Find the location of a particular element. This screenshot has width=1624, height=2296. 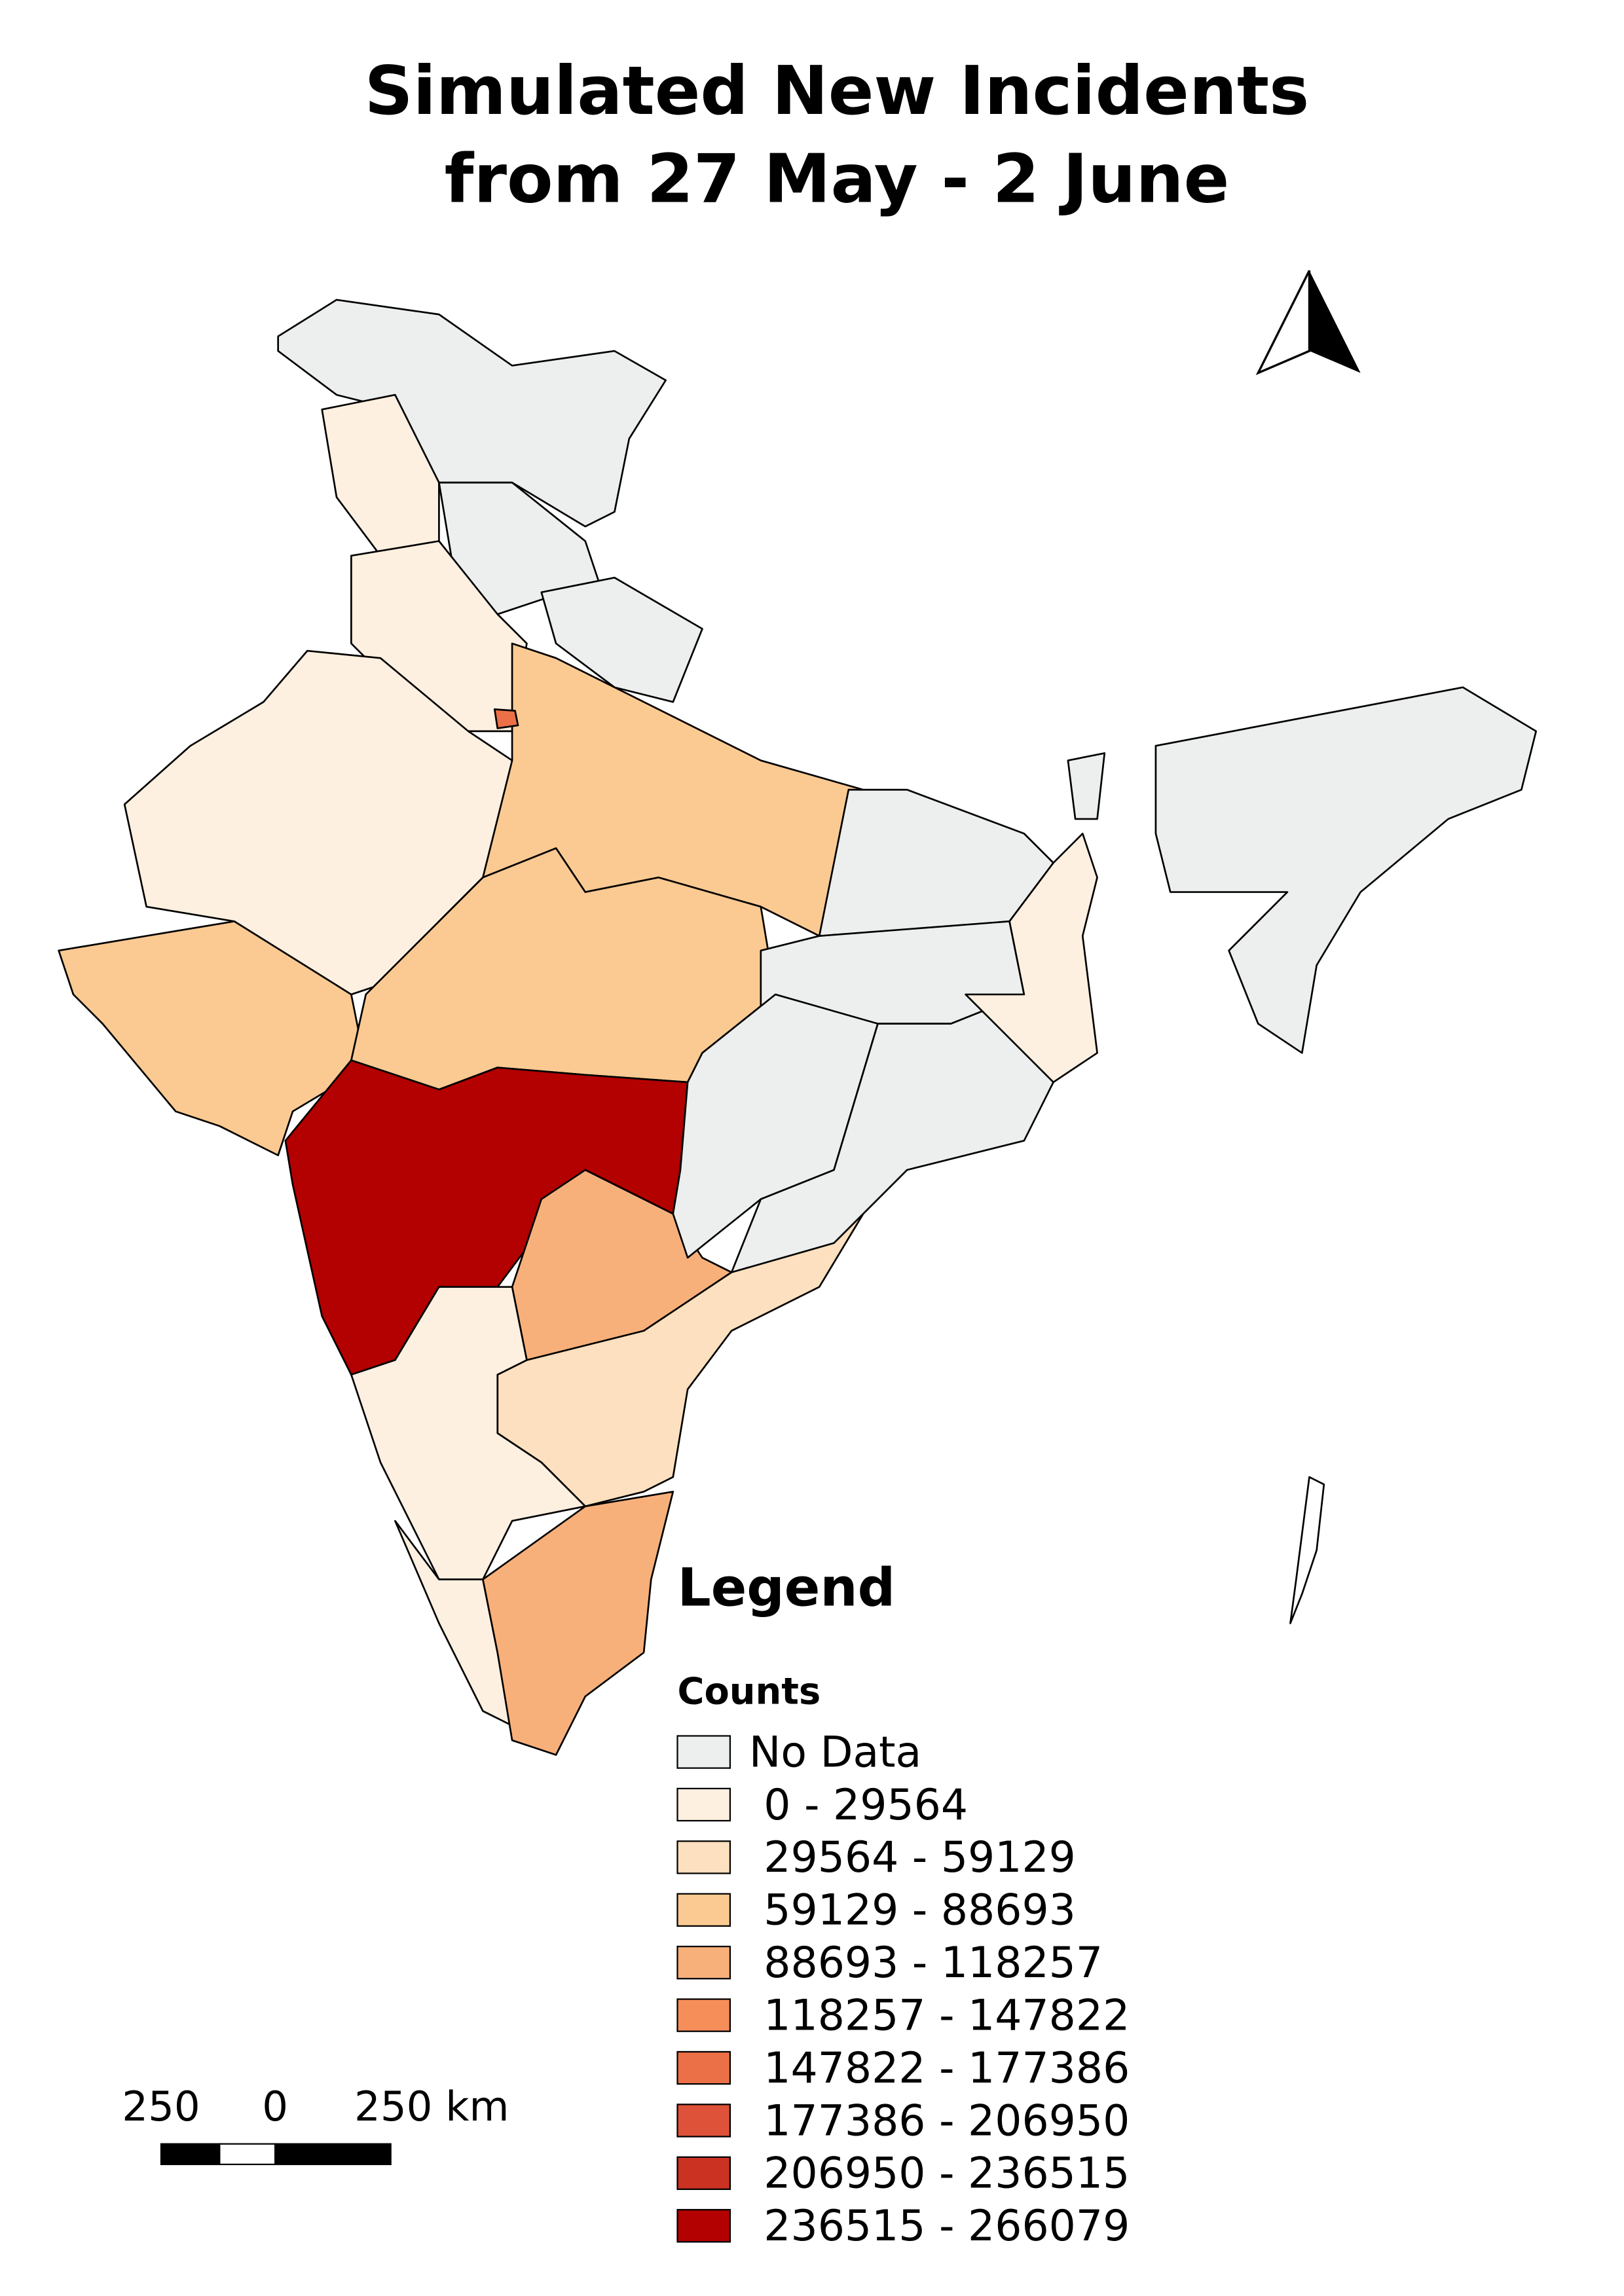

legend-label: 59129 - 88693 is located at coordinates (920, 1910).